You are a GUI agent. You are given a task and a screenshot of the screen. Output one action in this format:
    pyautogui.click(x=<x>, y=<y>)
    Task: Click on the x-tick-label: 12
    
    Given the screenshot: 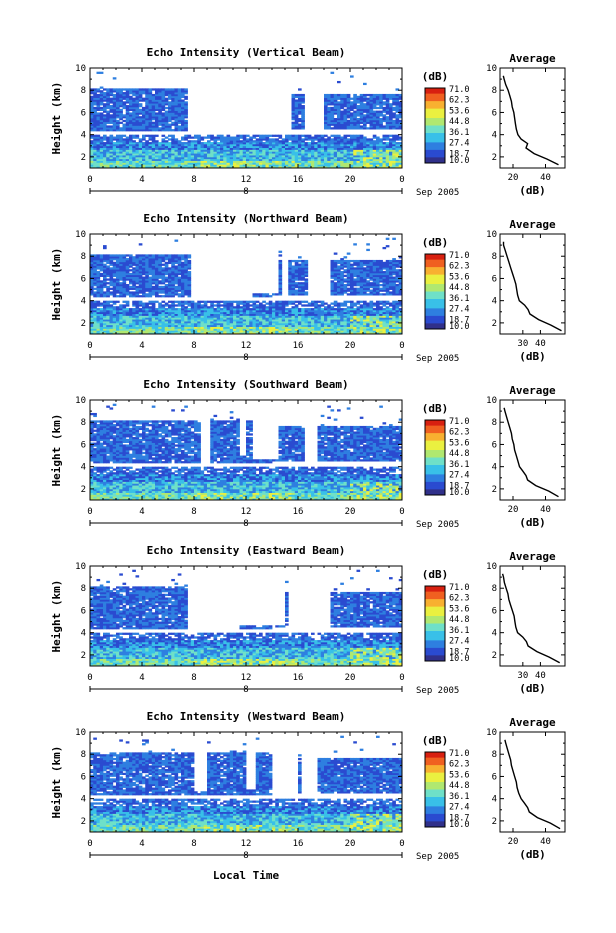 What is the action you would take?
    pyautogui.click(x=246, y=346)
    